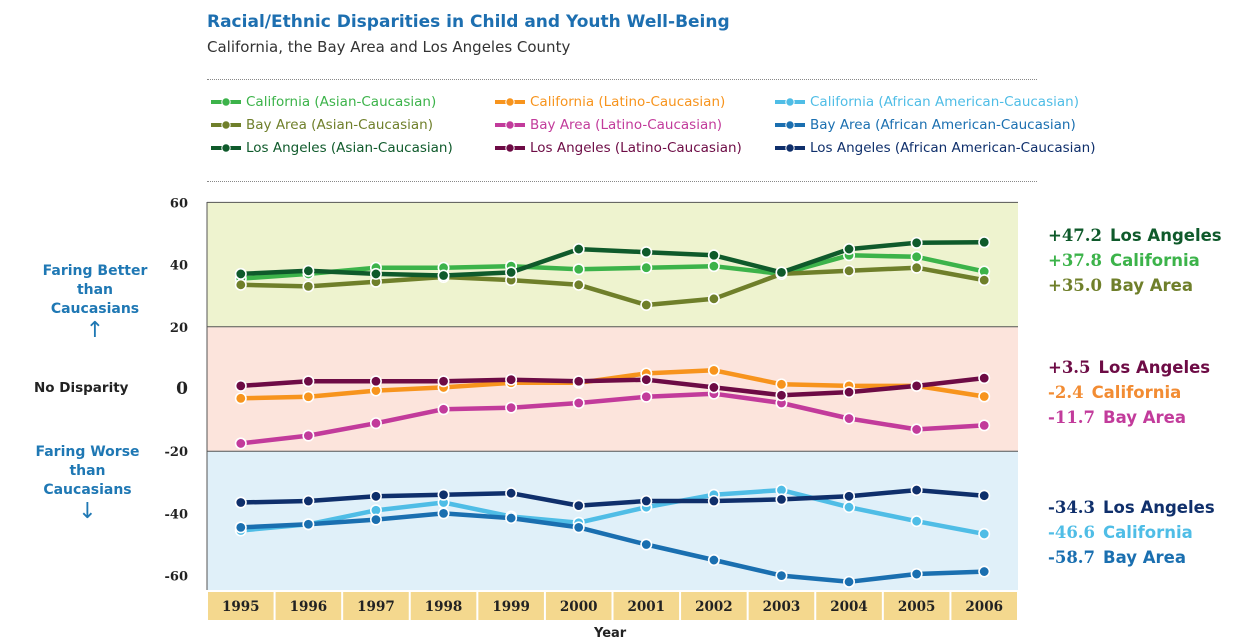 This screenshot has width=1233, height=644. Describe the element at coordinates (636, 148) in the screenshot. I see `legend-label: Los Angeles (Latino-Caucasian)` at that location.